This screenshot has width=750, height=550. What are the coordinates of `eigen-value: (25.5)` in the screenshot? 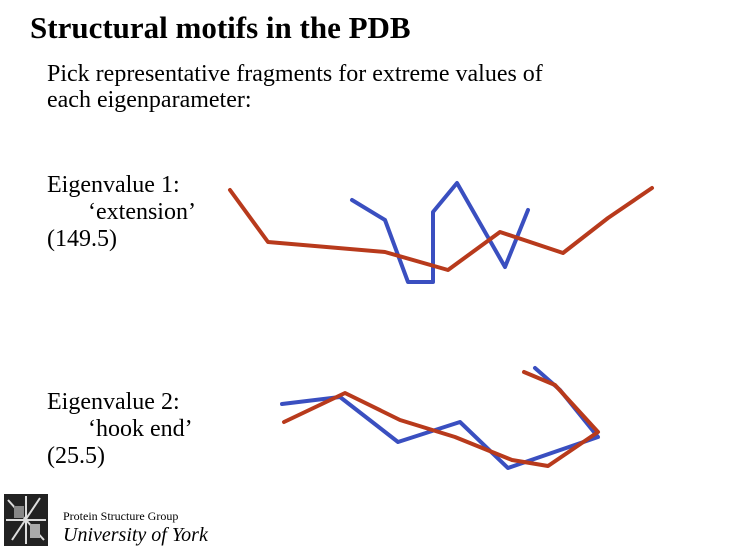 It's located at (76, 456).